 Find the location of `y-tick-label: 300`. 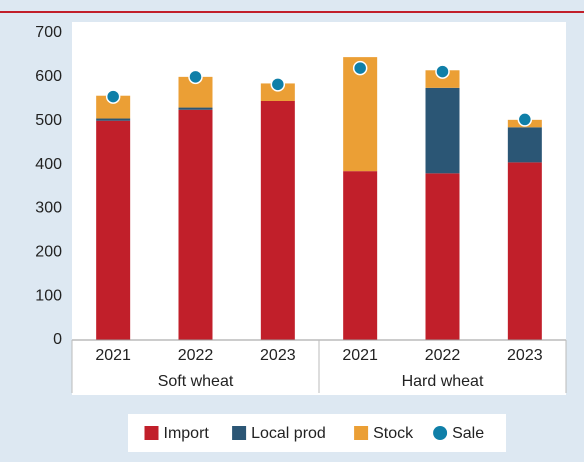

y-tick-label: 300 is located at coordinates (48, 208).